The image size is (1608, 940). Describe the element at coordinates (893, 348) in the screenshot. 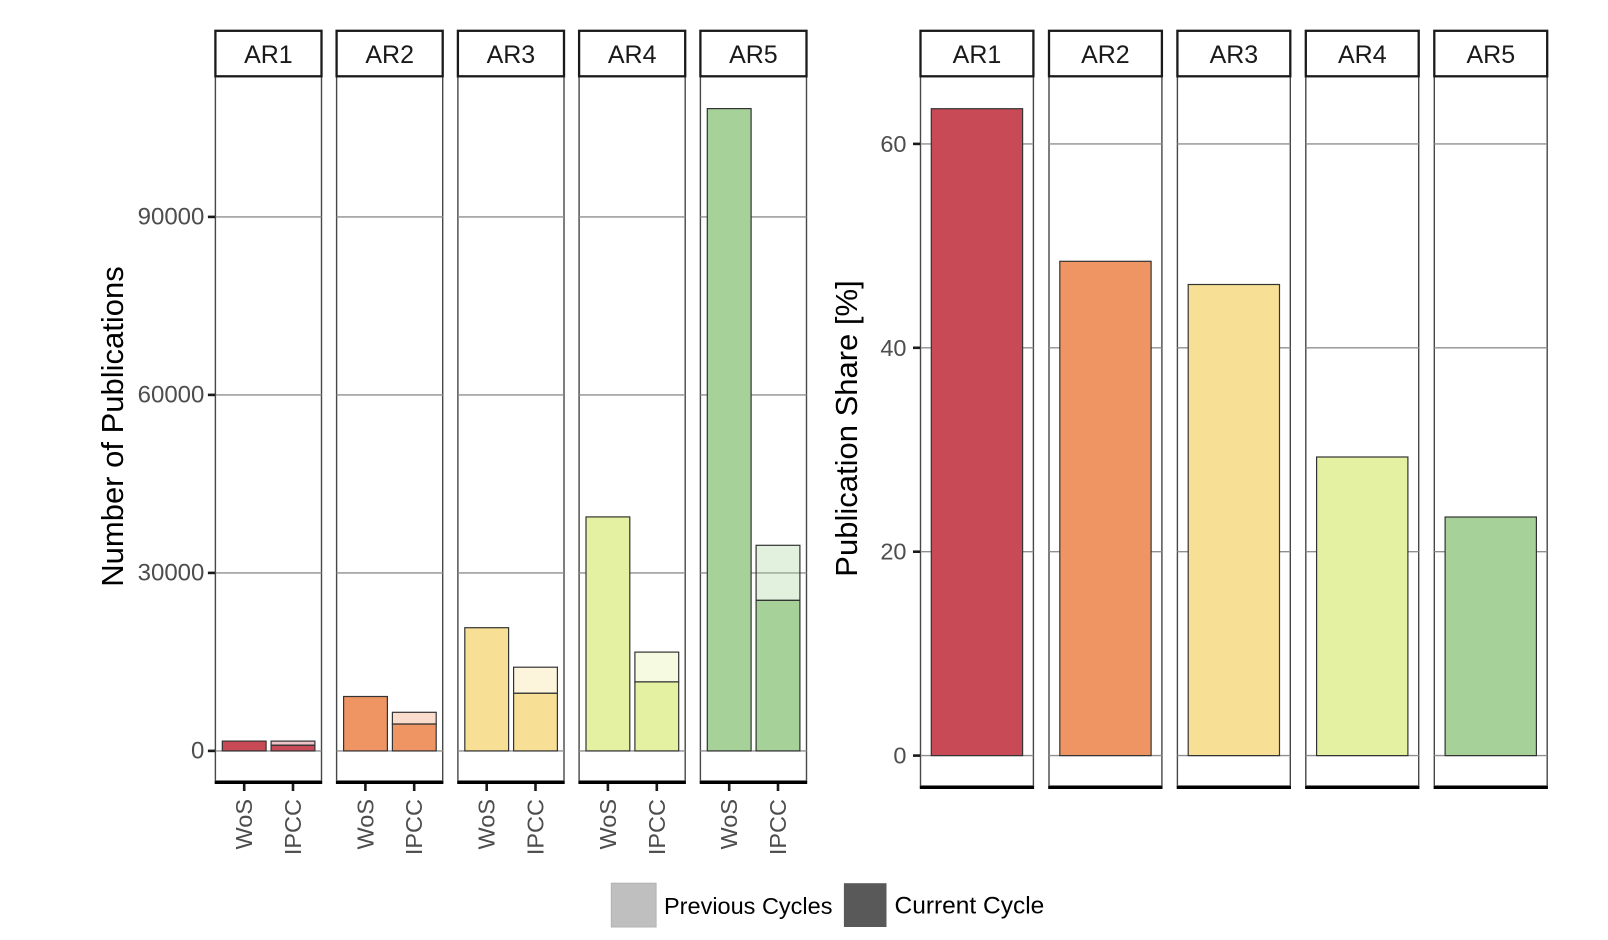

I see `svg-text: 40` at that location.